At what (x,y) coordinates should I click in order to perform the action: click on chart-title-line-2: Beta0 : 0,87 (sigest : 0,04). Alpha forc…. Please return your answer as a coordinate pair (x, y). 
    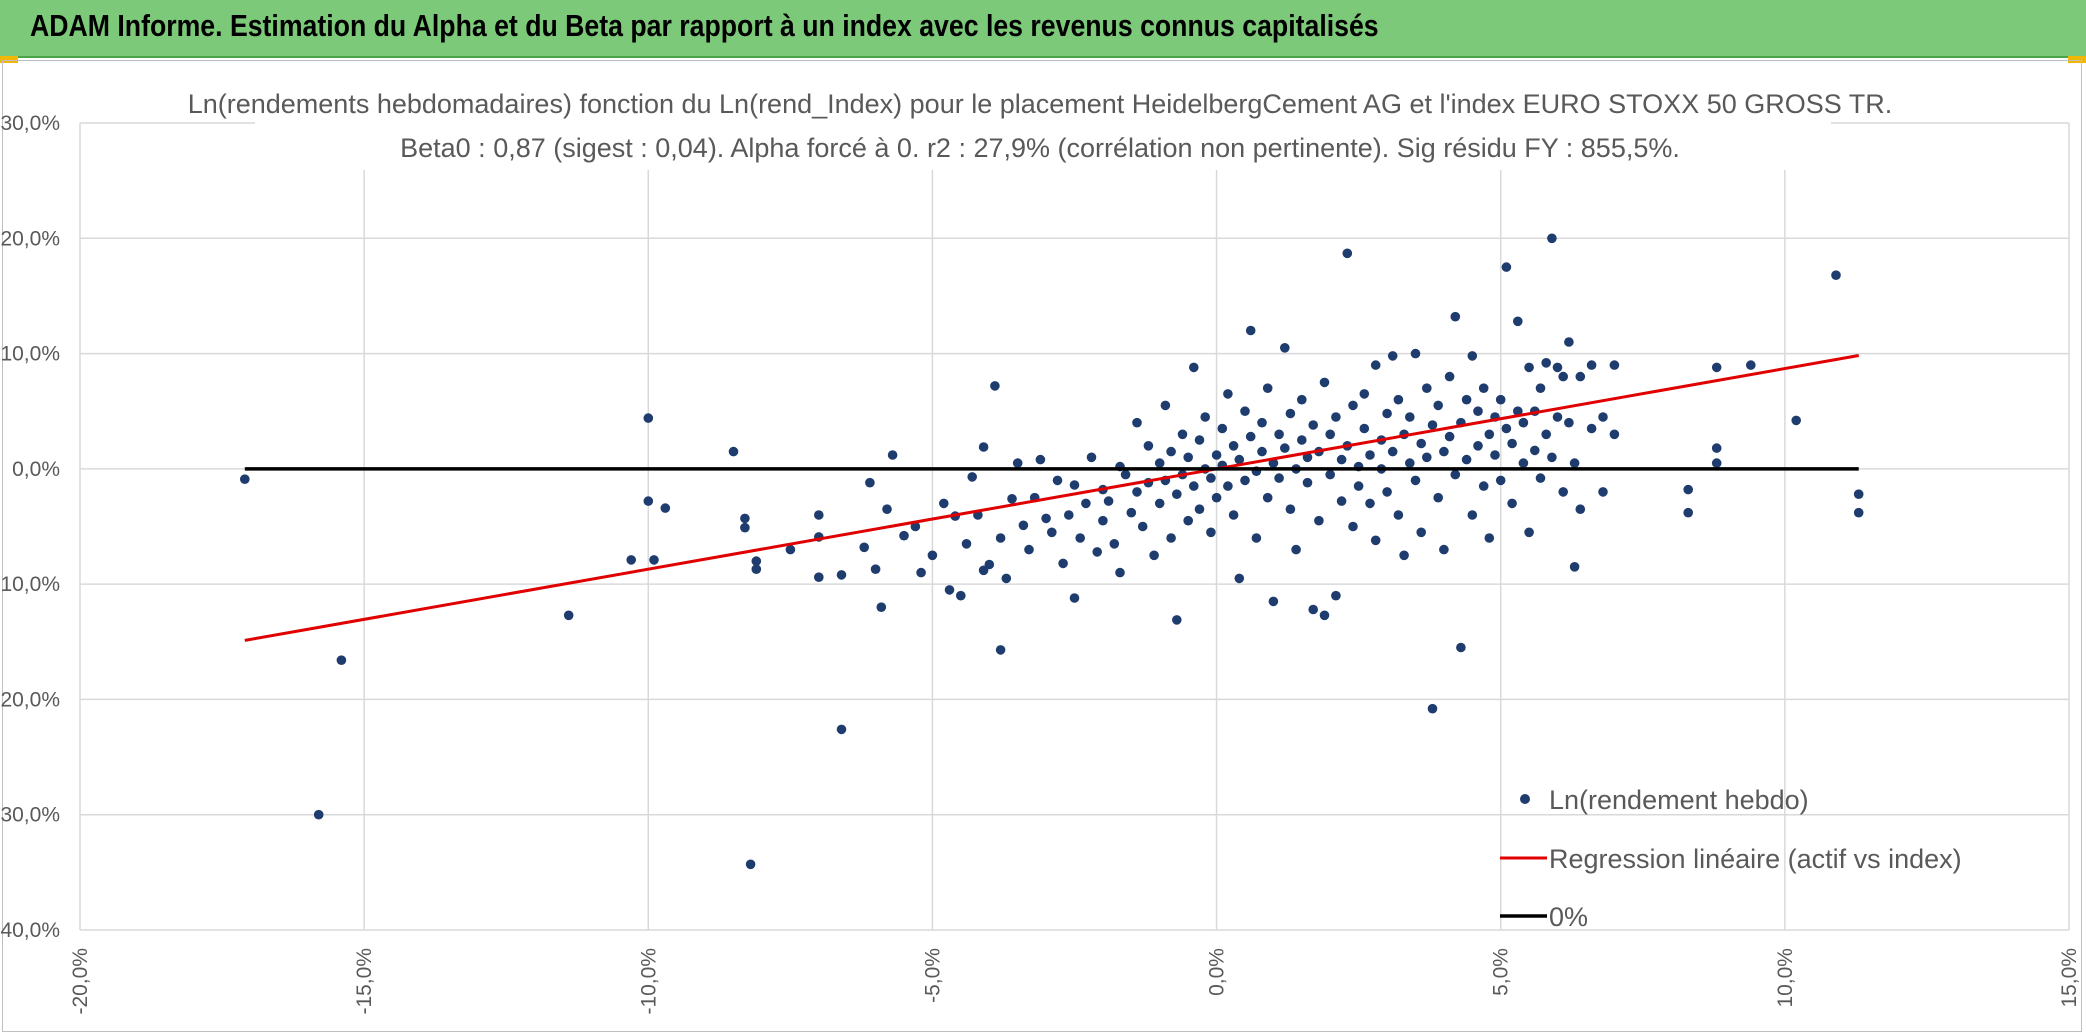
    Looking at the image, I should click on (1040, 148).